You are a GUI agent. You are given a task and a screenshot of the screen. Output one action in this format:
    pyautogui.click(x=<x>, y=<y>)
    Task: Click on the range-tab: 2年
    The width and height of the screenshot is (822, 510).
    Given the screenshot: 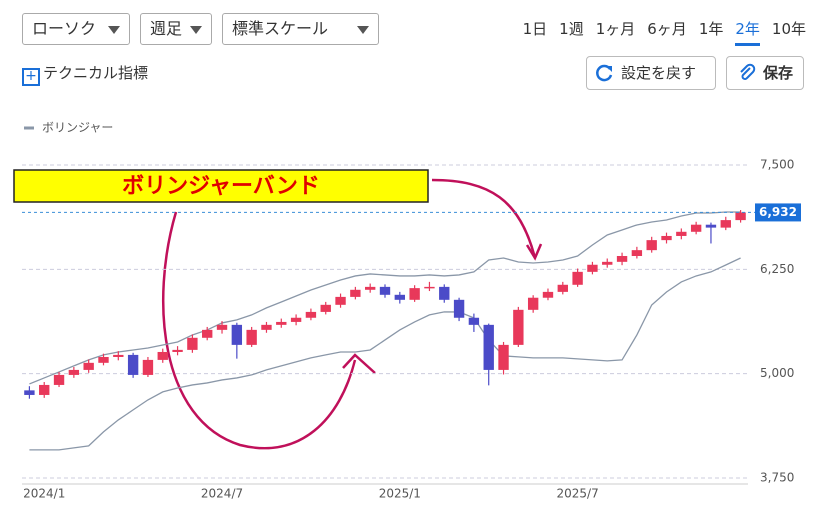 What is the action you would take?
    pyautogui.click(x=747, y=32)
    